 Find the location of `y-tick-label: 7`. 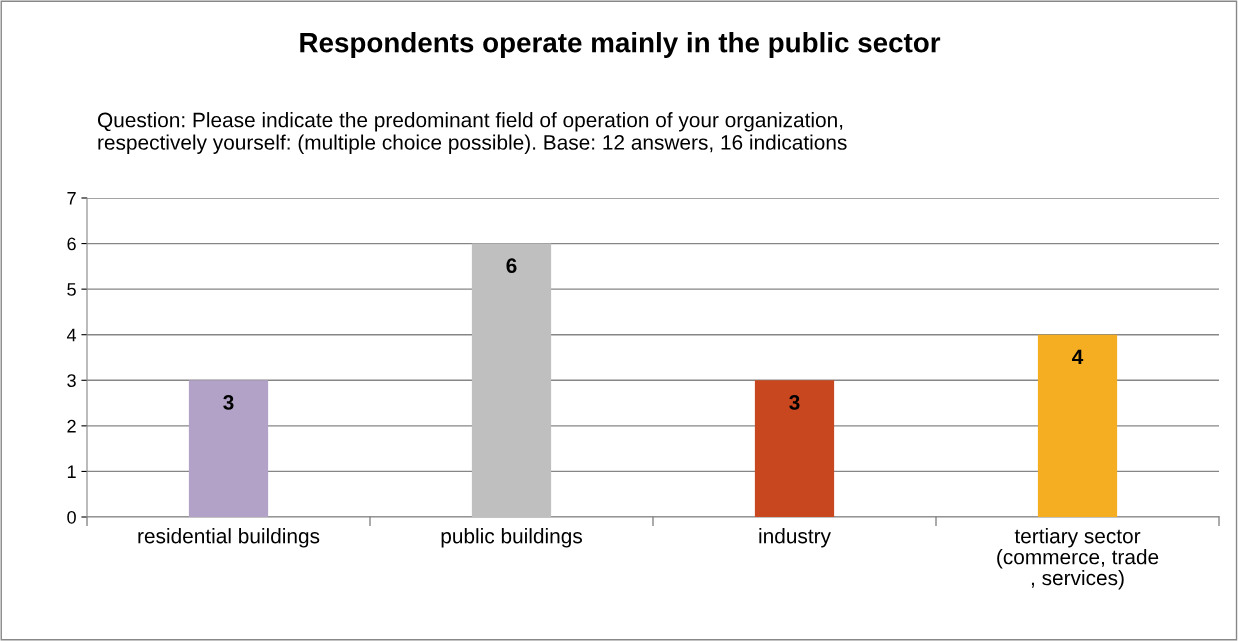

y-tick-label: 7 is located at coordinates (71, 198).